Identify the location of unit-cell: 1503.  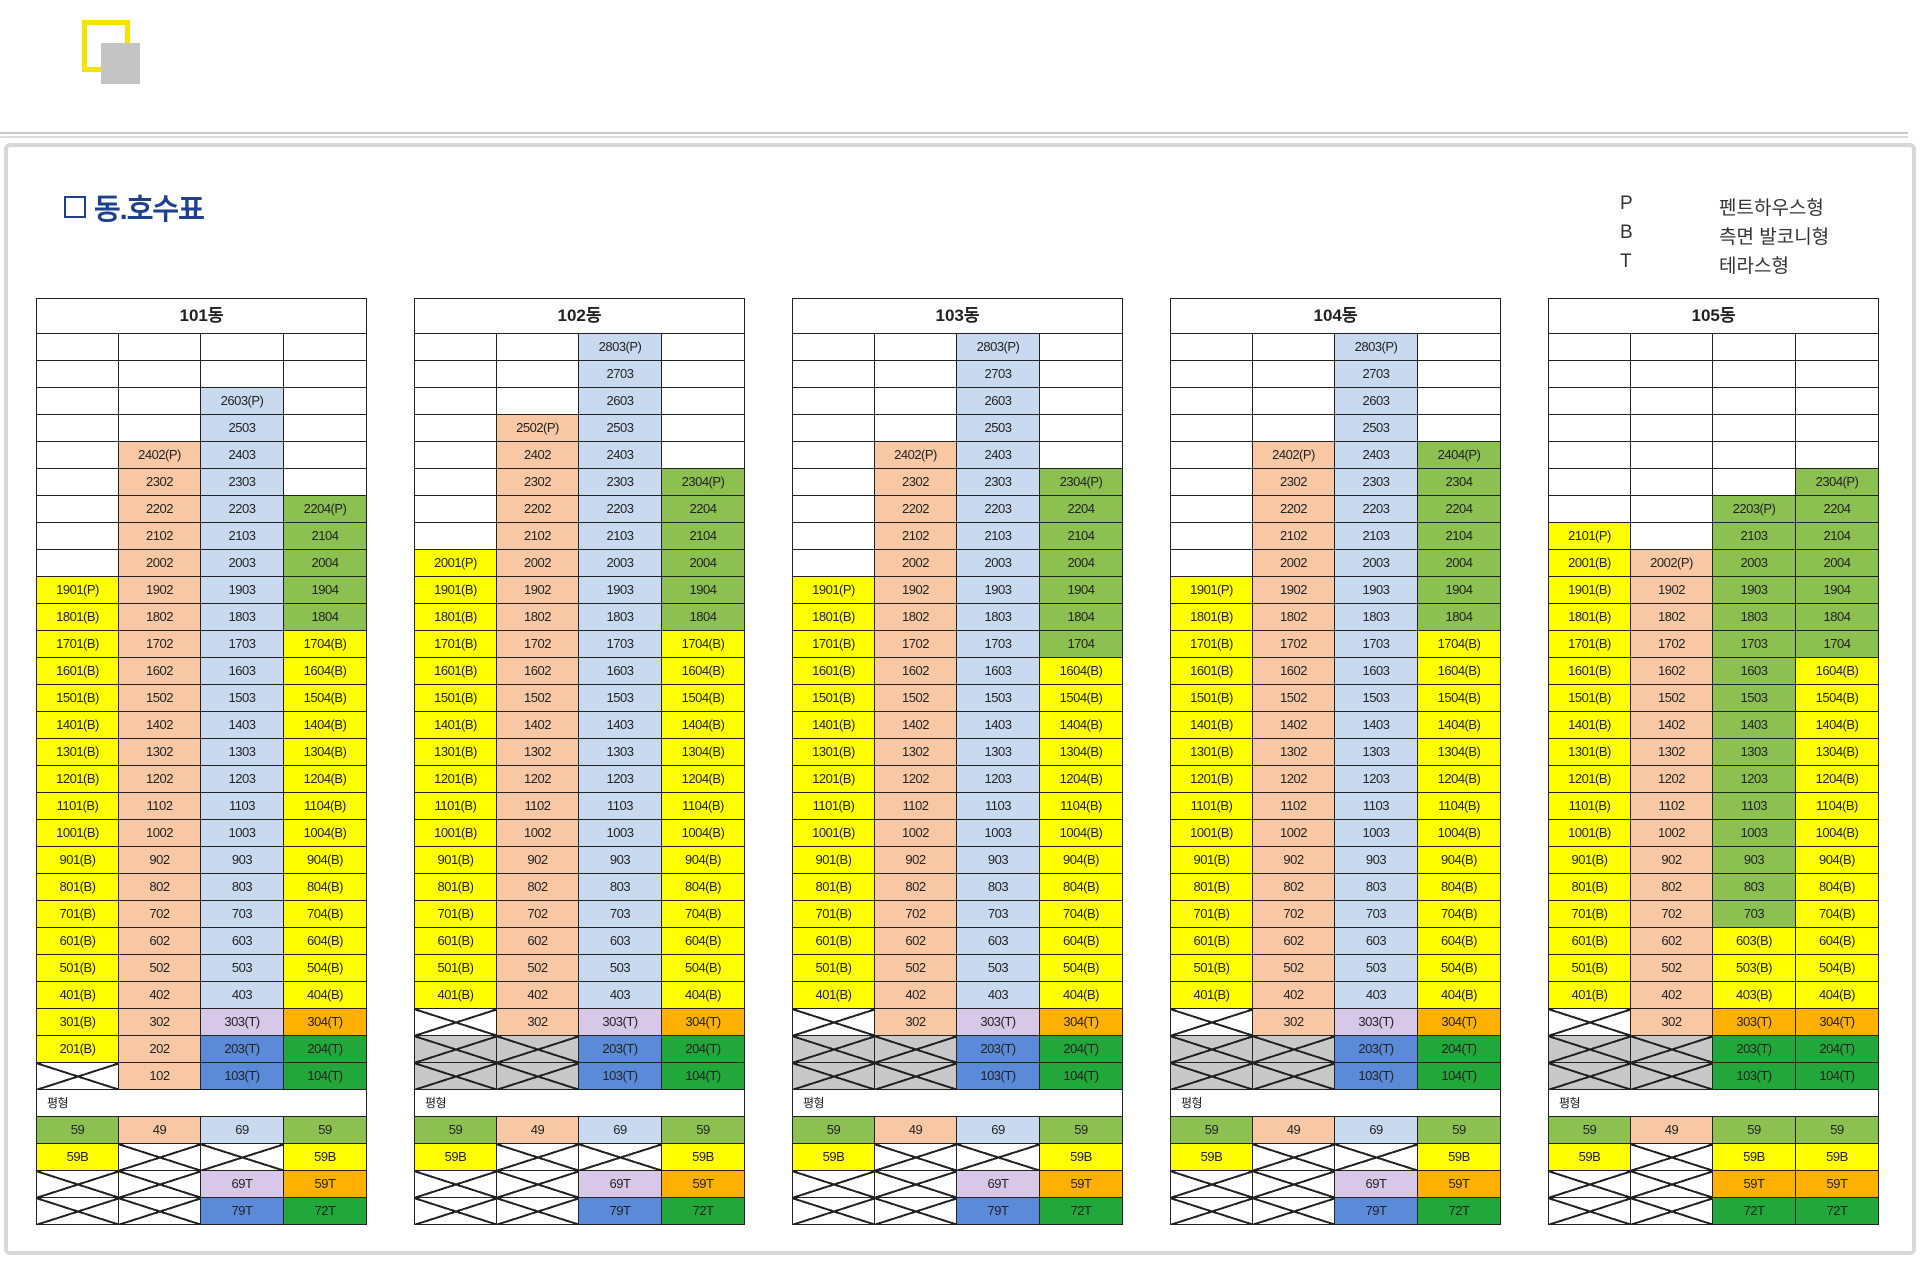
(1376, 698).